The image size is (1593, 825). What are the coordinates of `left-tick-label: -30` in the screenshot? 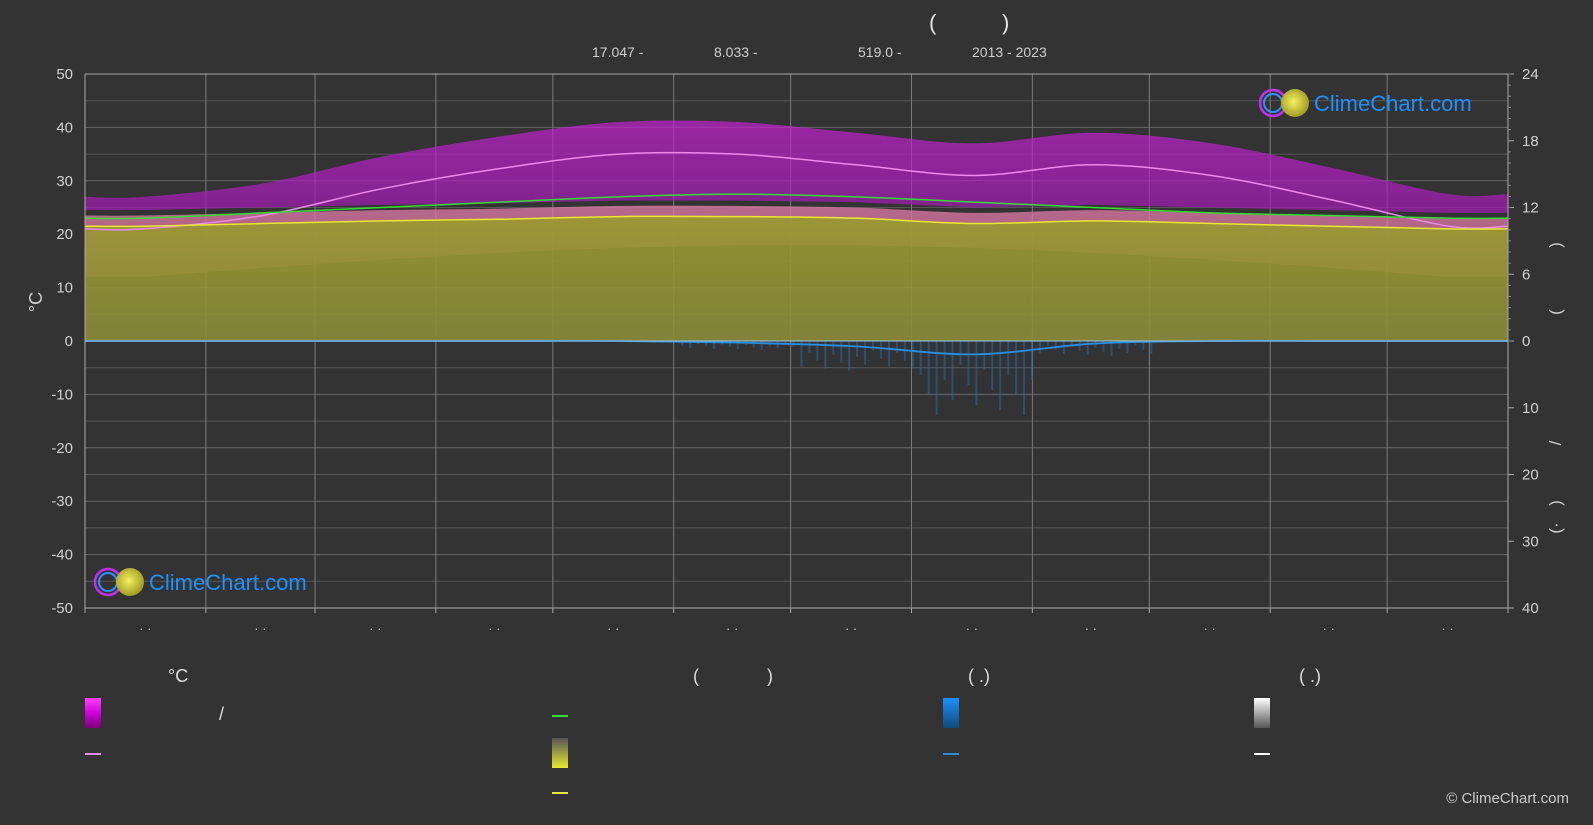 It's located at (62, 501).